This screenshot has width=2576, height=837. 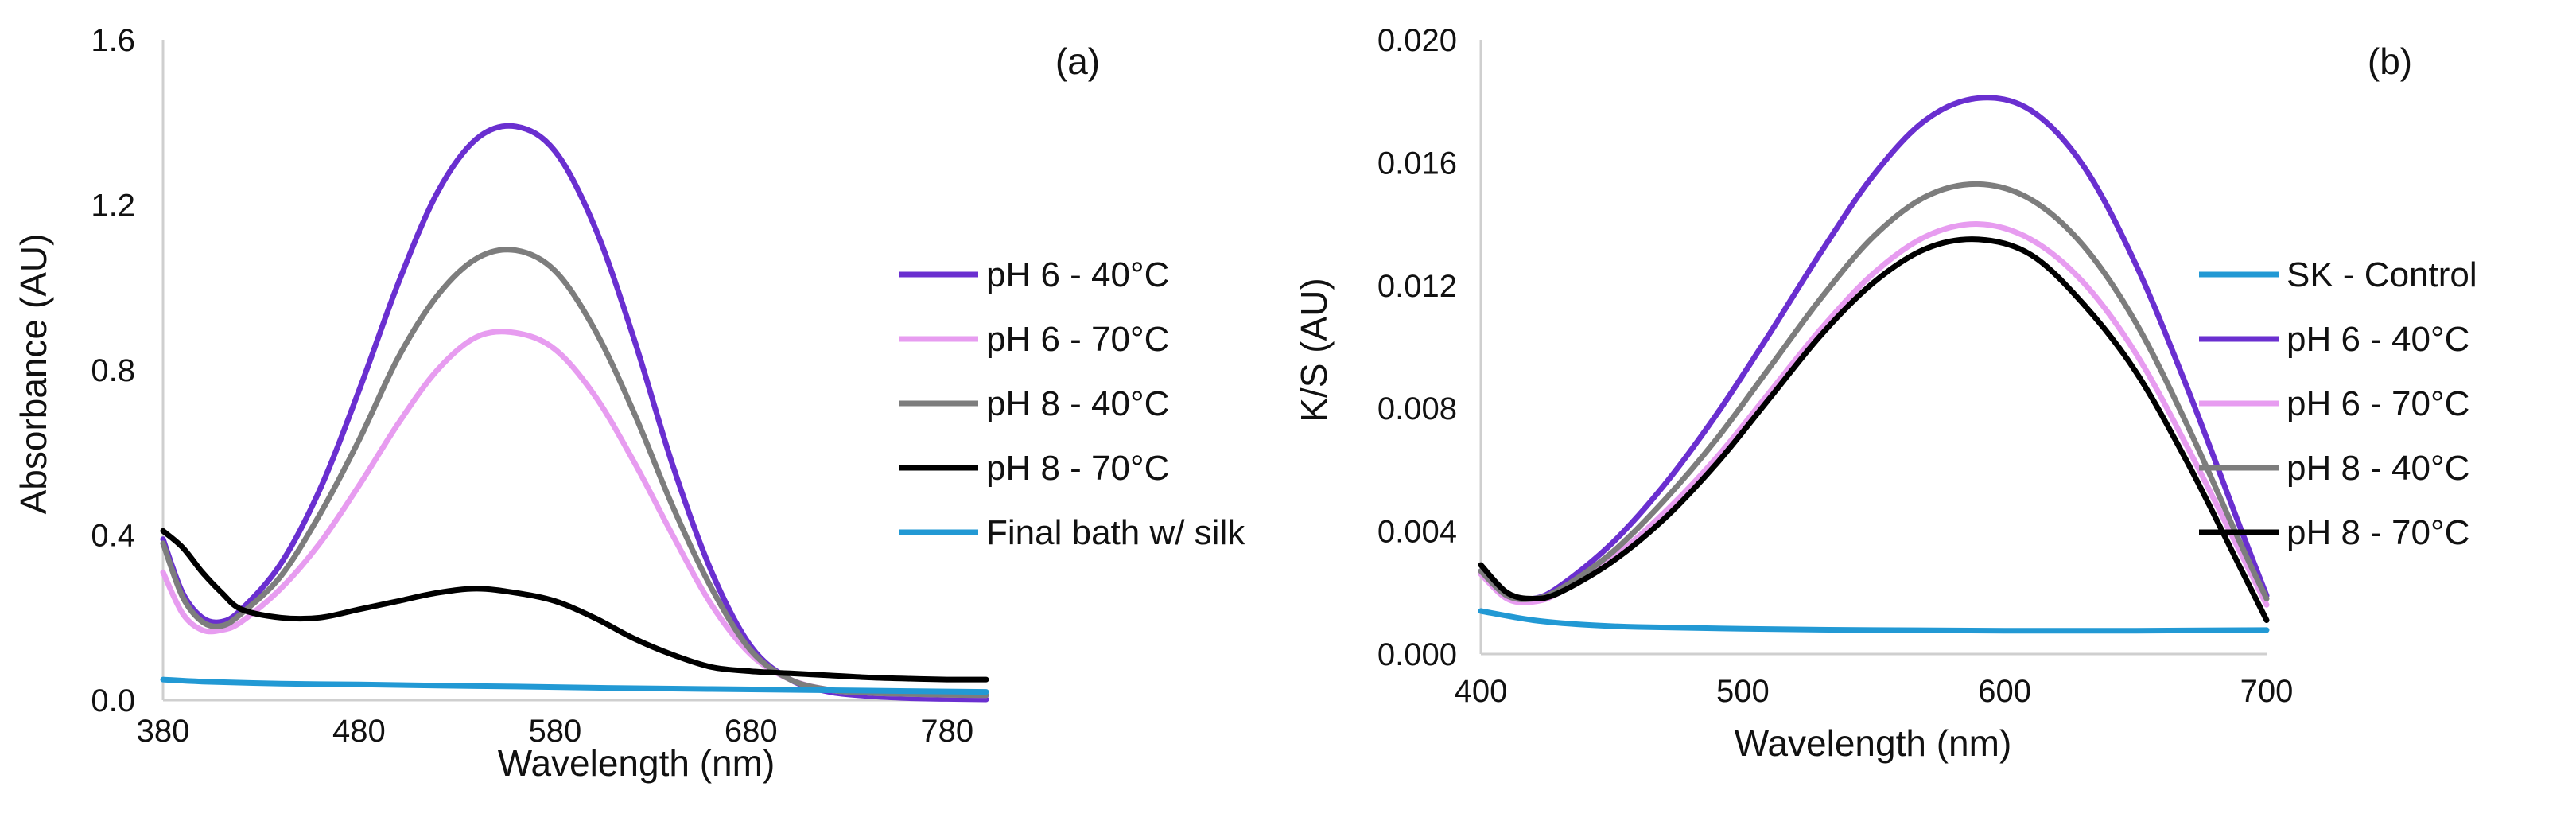 What do you see at coordinates (2382, 274) in the screenshot?
I see `legend-label: SK - Control` at bounding box center [2382, 274].